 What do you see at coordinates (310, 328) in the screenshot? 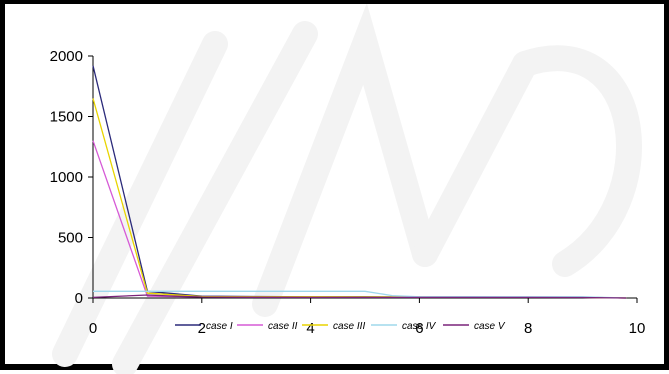
I see `x-tick-label: 4` at bounding box center [310, 328].